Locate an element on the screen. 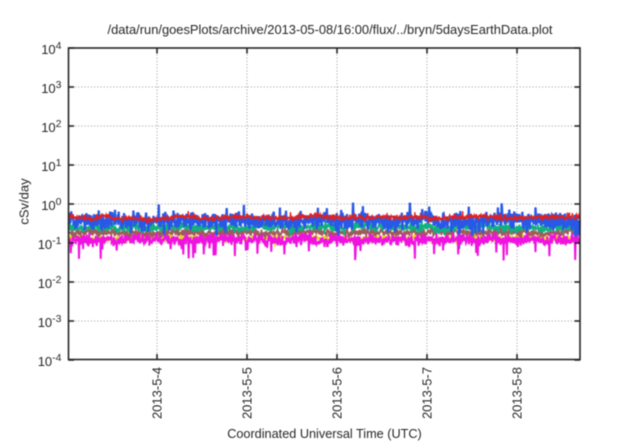  svg-text: 2013-5-7 is located at coordinates (427, 393).